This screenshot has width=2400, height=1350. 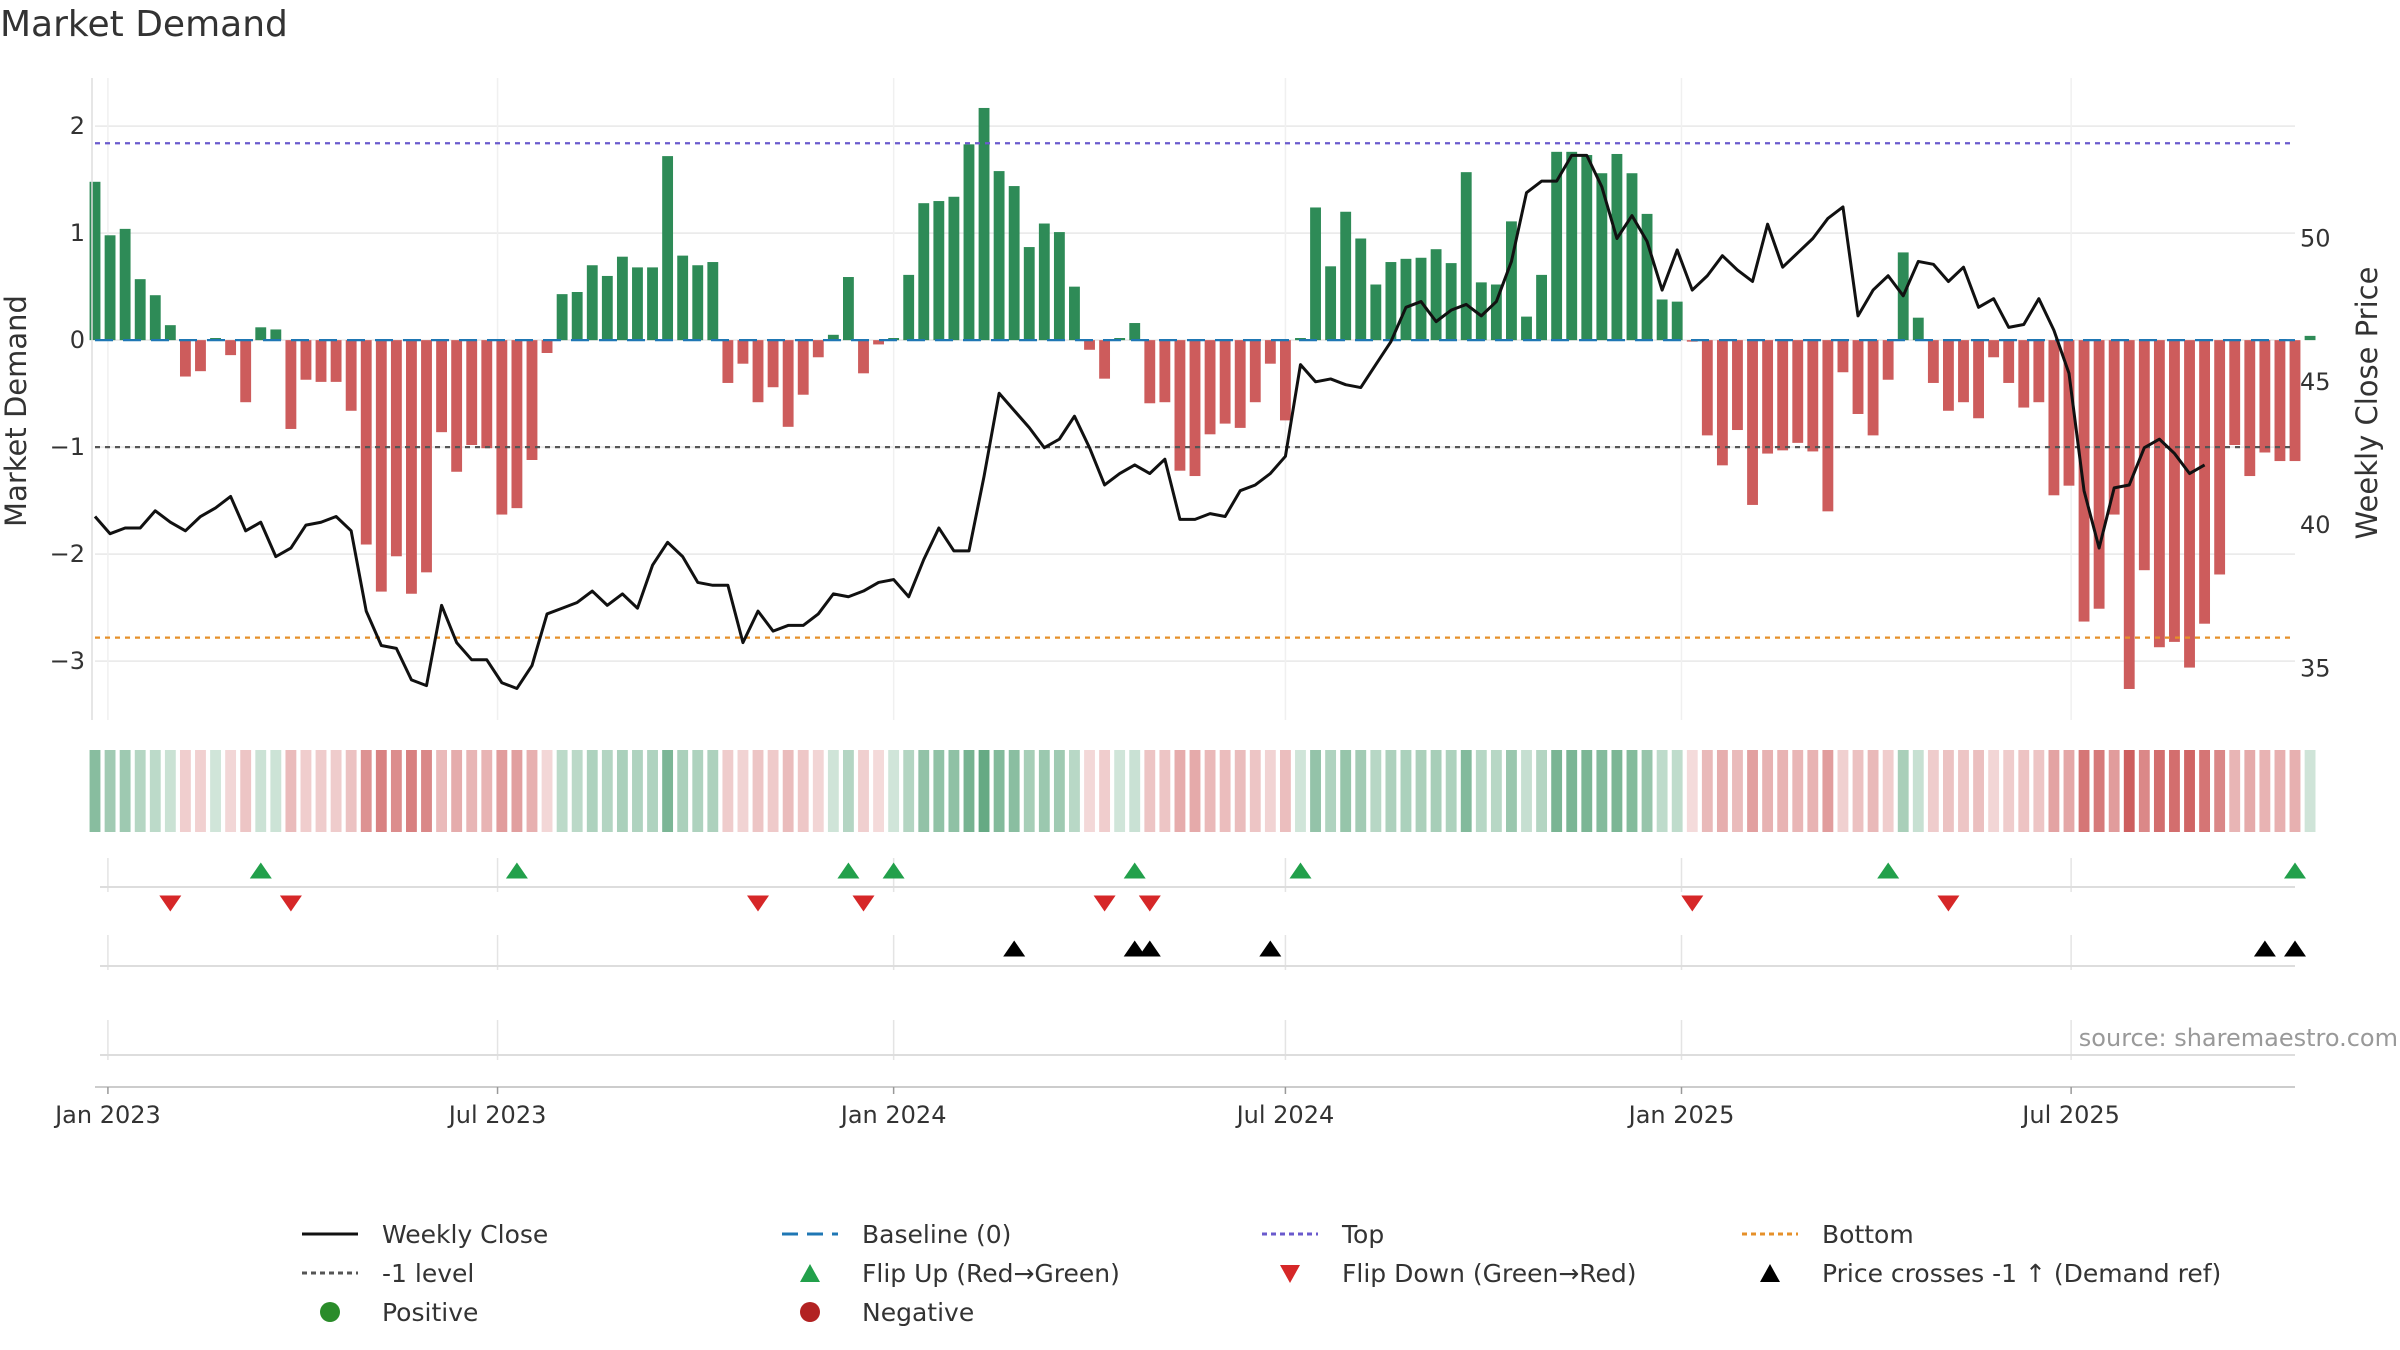 What do you see at coordinates (1202, 791) in the screenshot?
I see `demand-heatmap-strip` at bounding box center [1202, 791].